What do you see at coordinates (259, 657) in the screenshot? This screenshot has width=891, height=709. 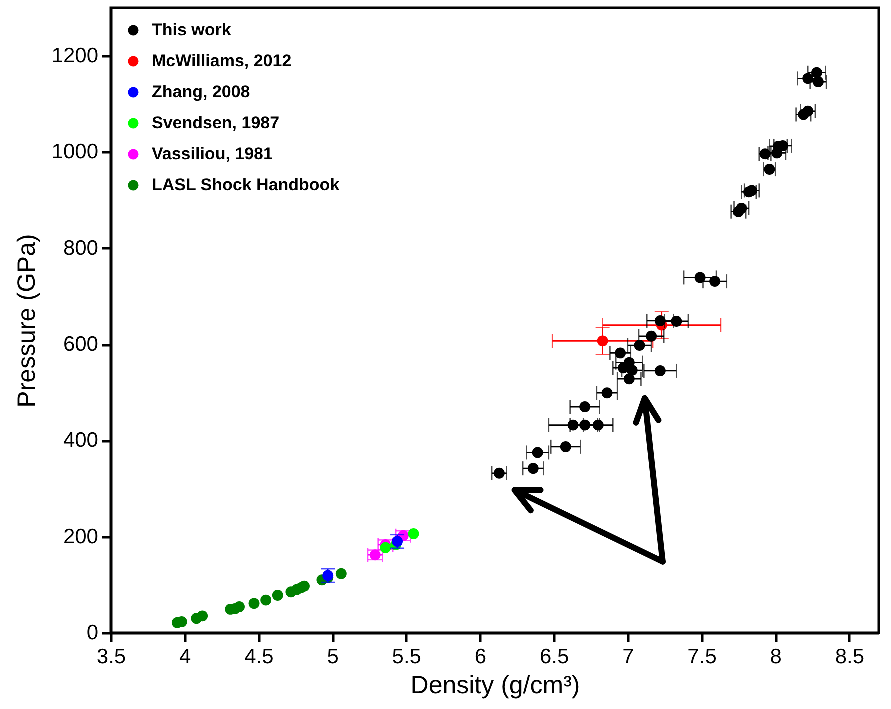 I see `x-tick-label: 4.5` at bounding box center [259, 657].